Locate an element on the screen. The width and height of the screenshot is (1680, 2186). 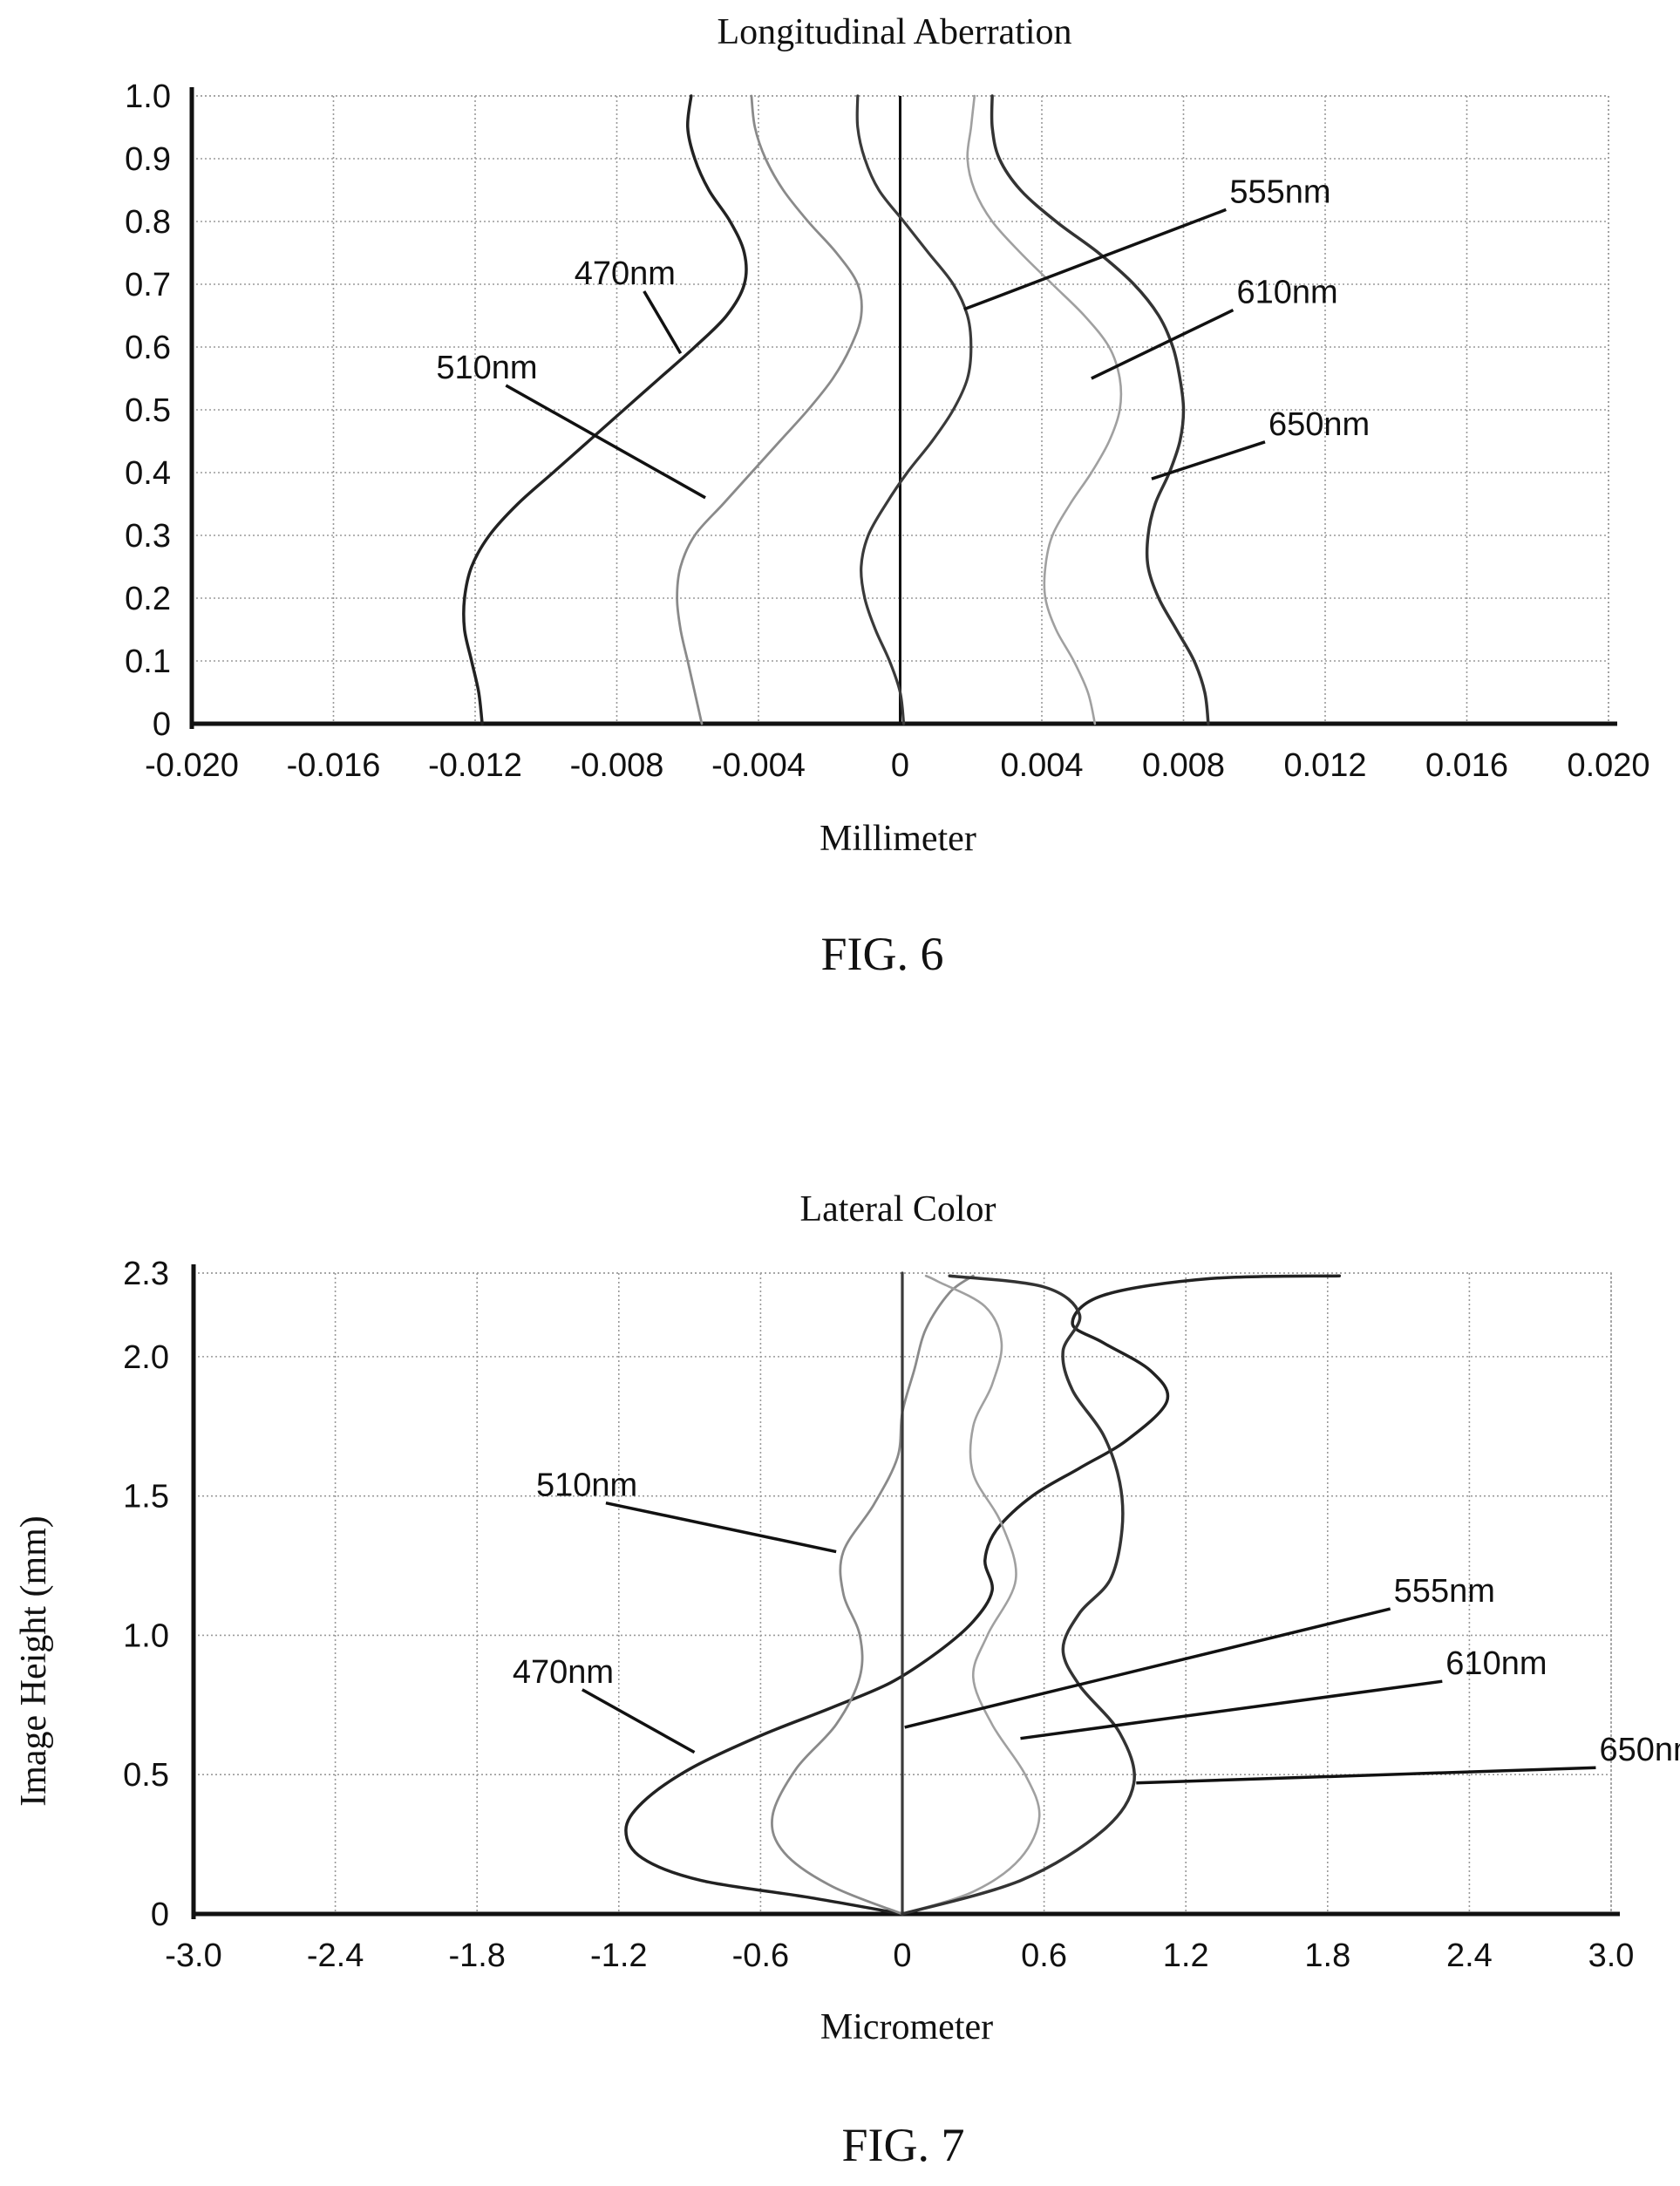
x-tick-label: -0.008 is located at coordinates (617, 765).